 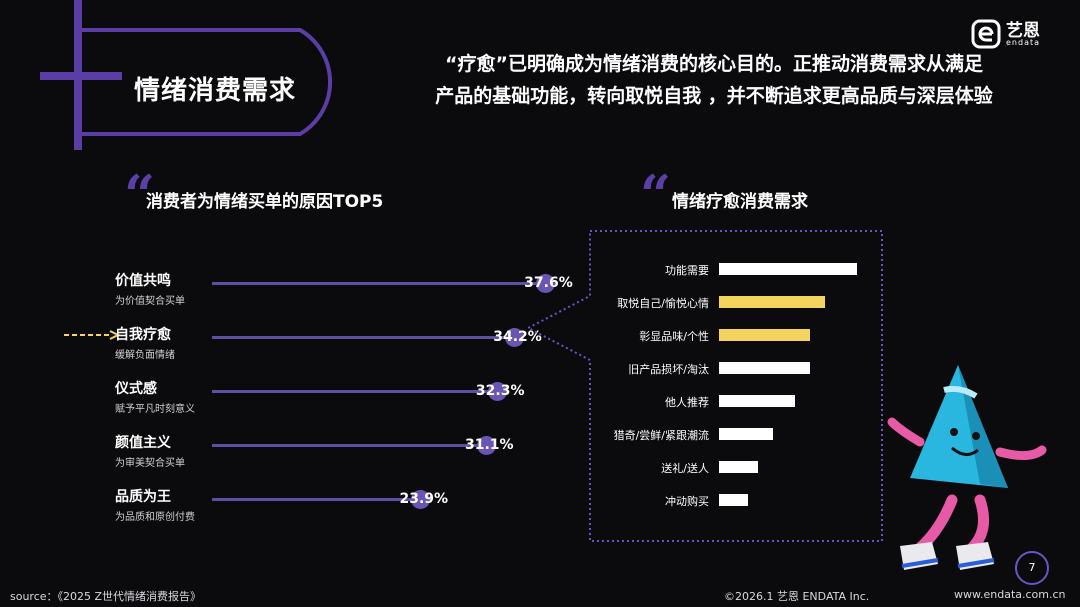 I want to click on reason-item: 品质为王为品质和原创付费 23.9%, so click(x=295, y=508).